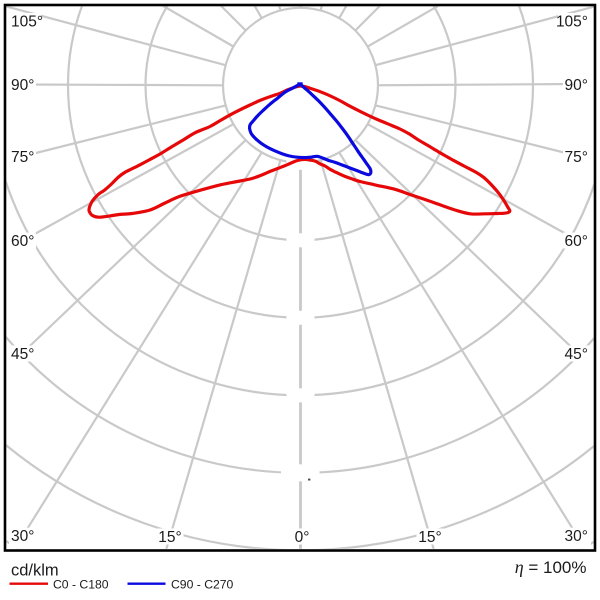 The image size is (600, 600). What do you see at coordinates (202, 585) in the screenshot?
I see `svg-text: C90 - C270` at bounding box center [202, 585].